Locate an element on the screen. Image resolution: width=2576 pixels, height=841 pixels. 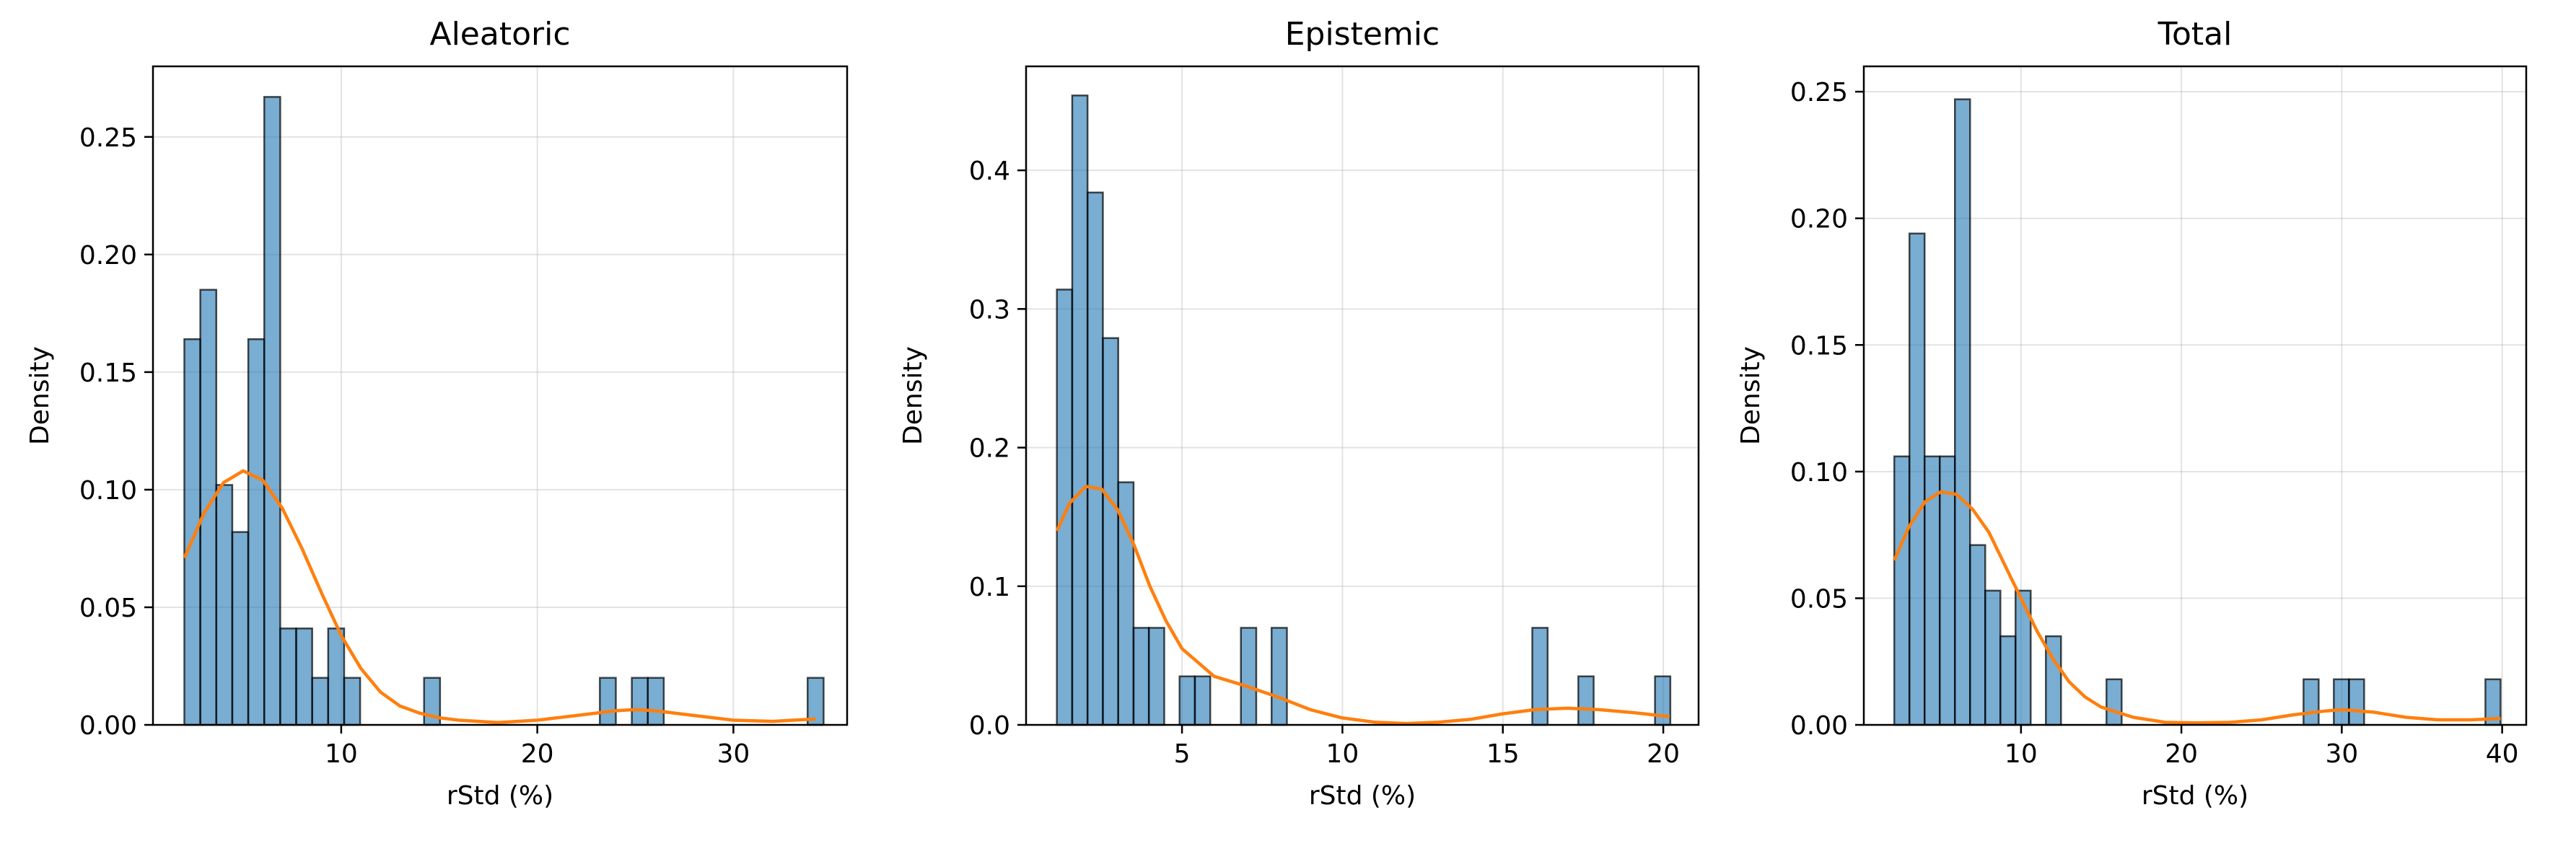
y-tick-label: 0.0 is located at coordinates (989, 726).